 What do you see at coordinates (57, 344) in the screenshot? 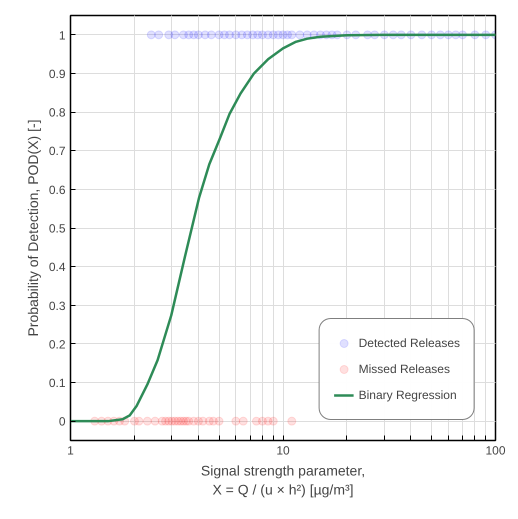
I see `y-tick-label: 0.2` at bounding box center [57, 344].